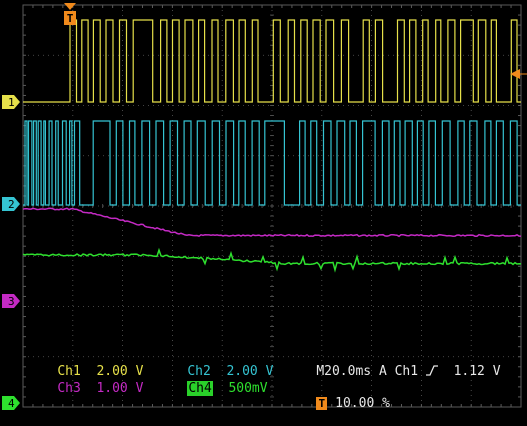 This screenshot has width=527, height=426. I want to click on ch4-readout: Ch4 500mV, so click(212, 388).